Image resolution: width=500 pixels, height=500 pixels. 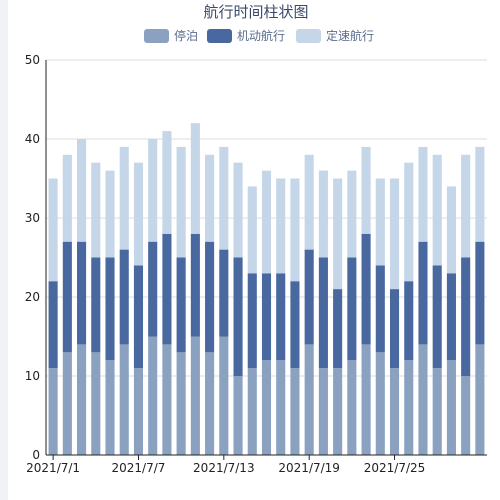 I want to click on bar-stack-2021/7/9, so click(x=167, y=293).